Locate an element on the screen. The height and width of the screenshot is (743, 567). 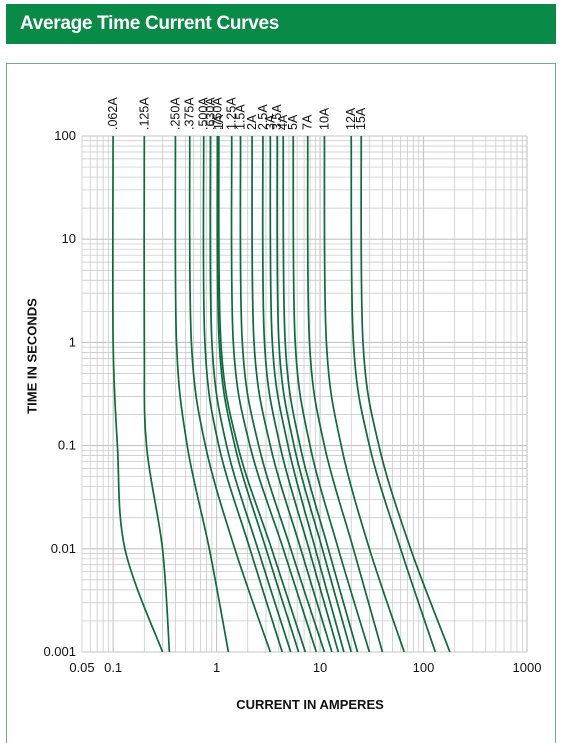
x-tick-label: 1 is located at coordinates (216, 667).